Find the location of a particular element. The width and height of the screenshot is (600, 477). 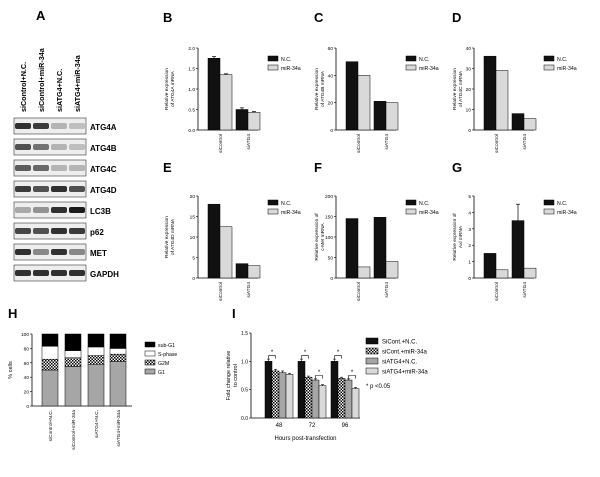

blot-lane-label: siControl+miR-34a is located at coordinates (41, 79).